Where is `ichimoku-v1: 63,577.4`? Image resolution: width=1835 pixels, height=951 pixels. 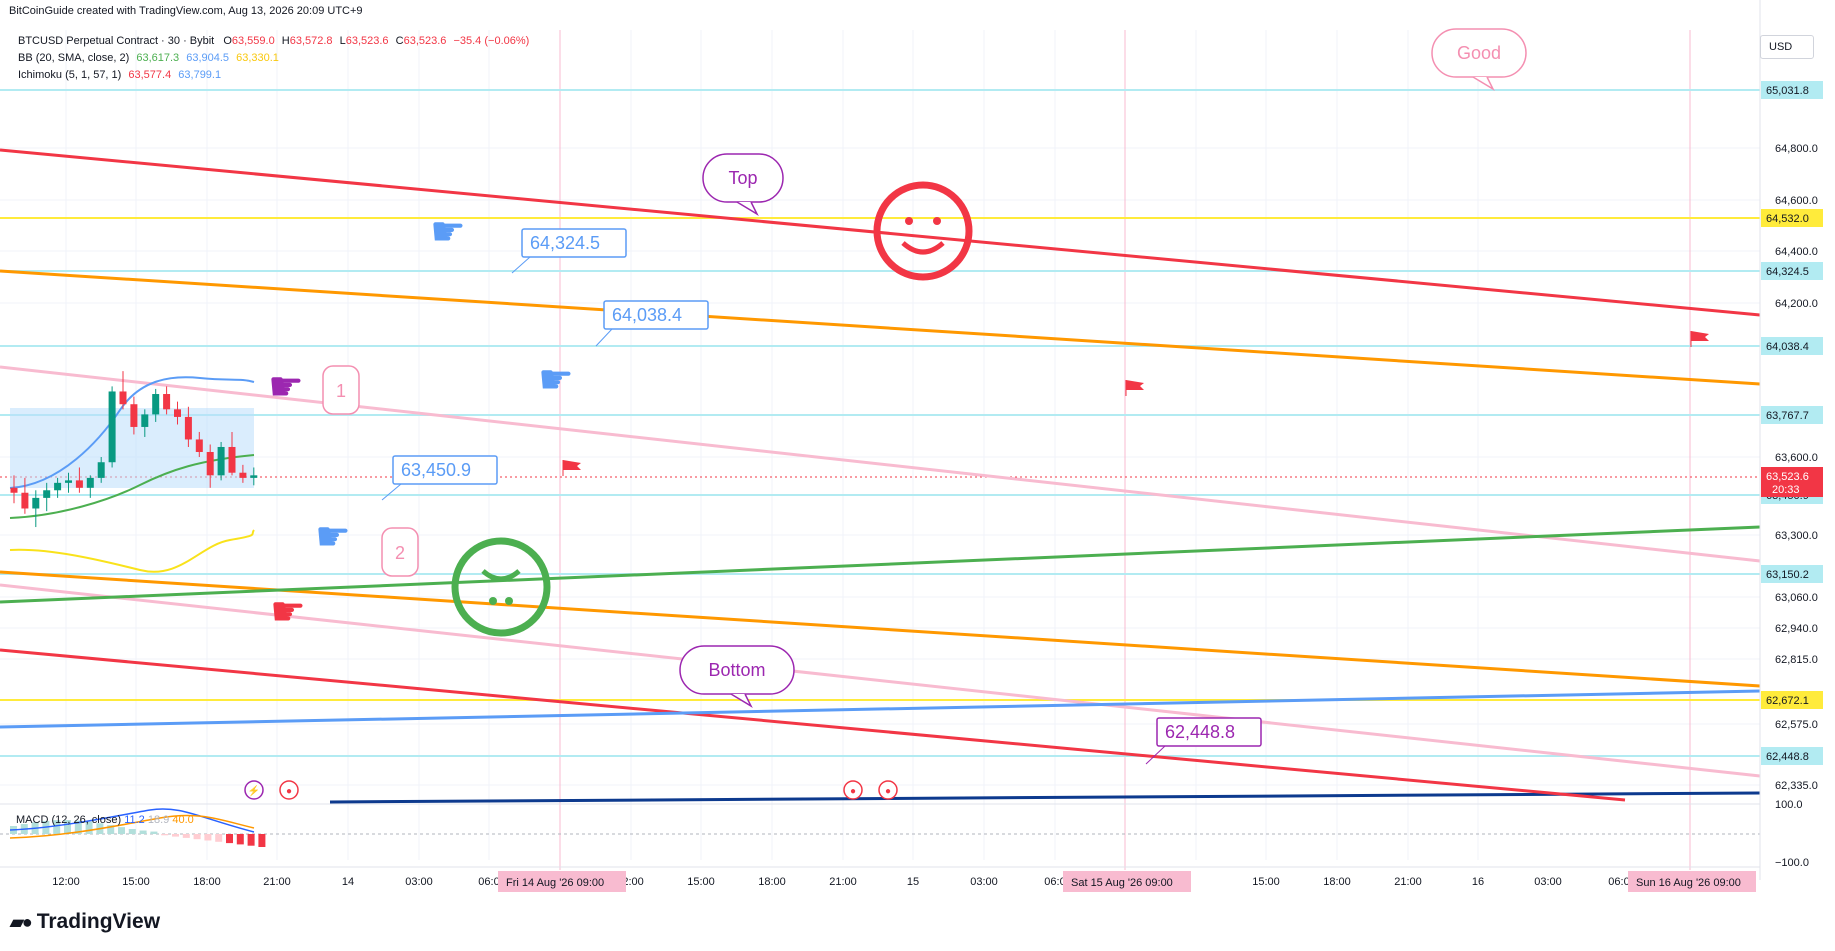 ichimoku-v1: 63,577.4 is located at coordinates (150, 75).